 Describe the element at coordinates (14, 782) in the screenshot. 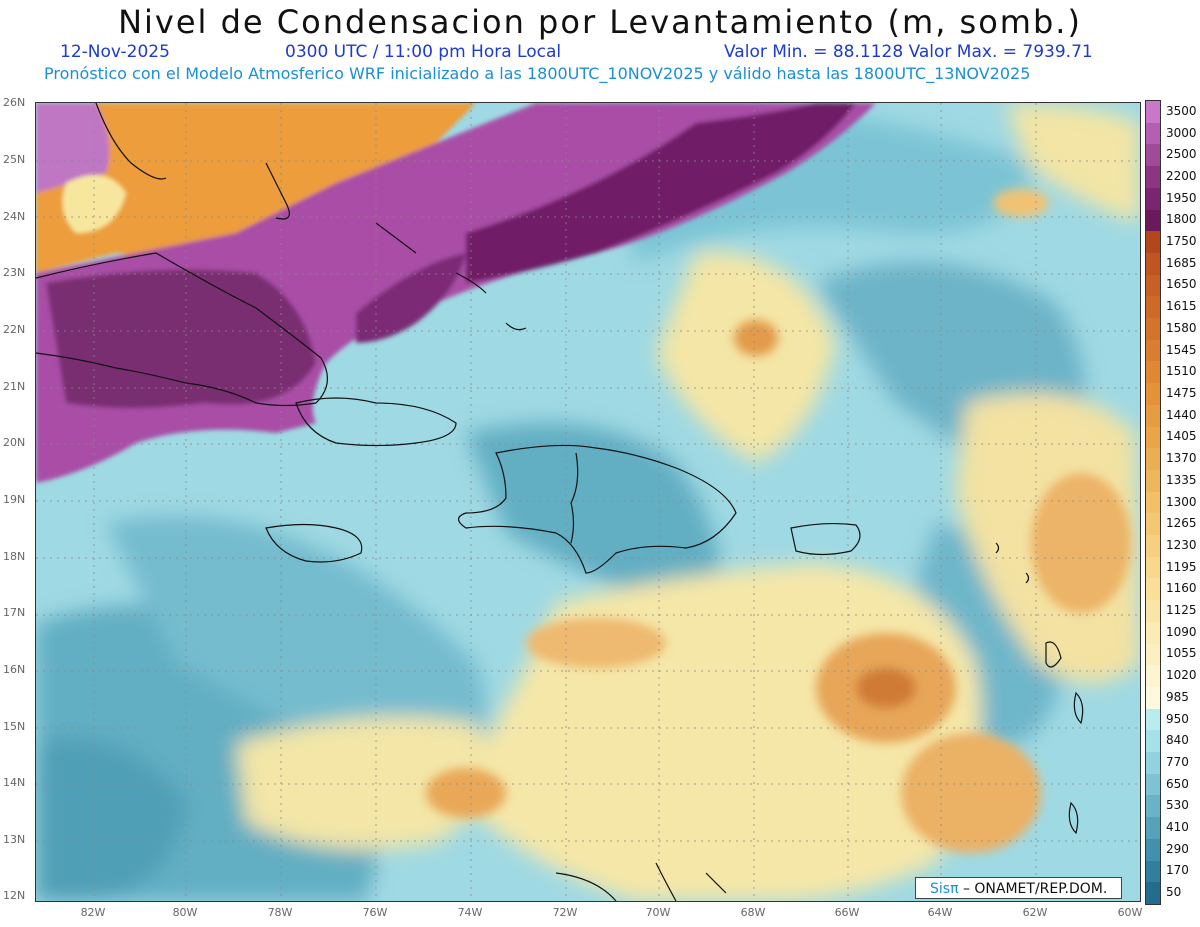

I see `lat-label: 14N` at that location.